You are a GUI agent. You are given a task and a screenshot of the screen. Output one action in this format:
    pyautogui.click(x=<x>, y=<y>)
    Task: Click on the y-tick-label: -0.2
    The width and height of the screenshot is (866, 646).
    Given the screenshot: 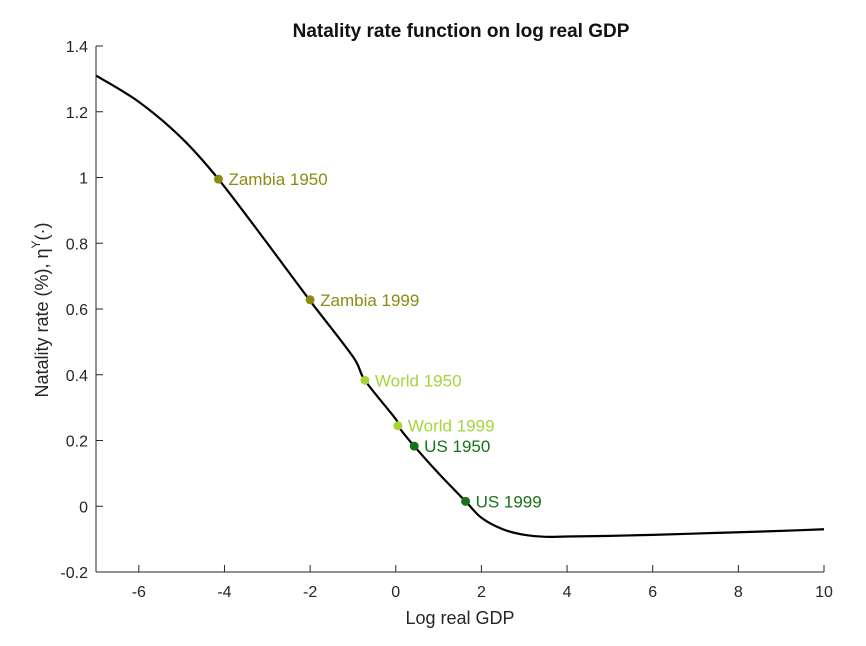 What is the action you would take?
    pyautogui.click(x=74, y=573)
    